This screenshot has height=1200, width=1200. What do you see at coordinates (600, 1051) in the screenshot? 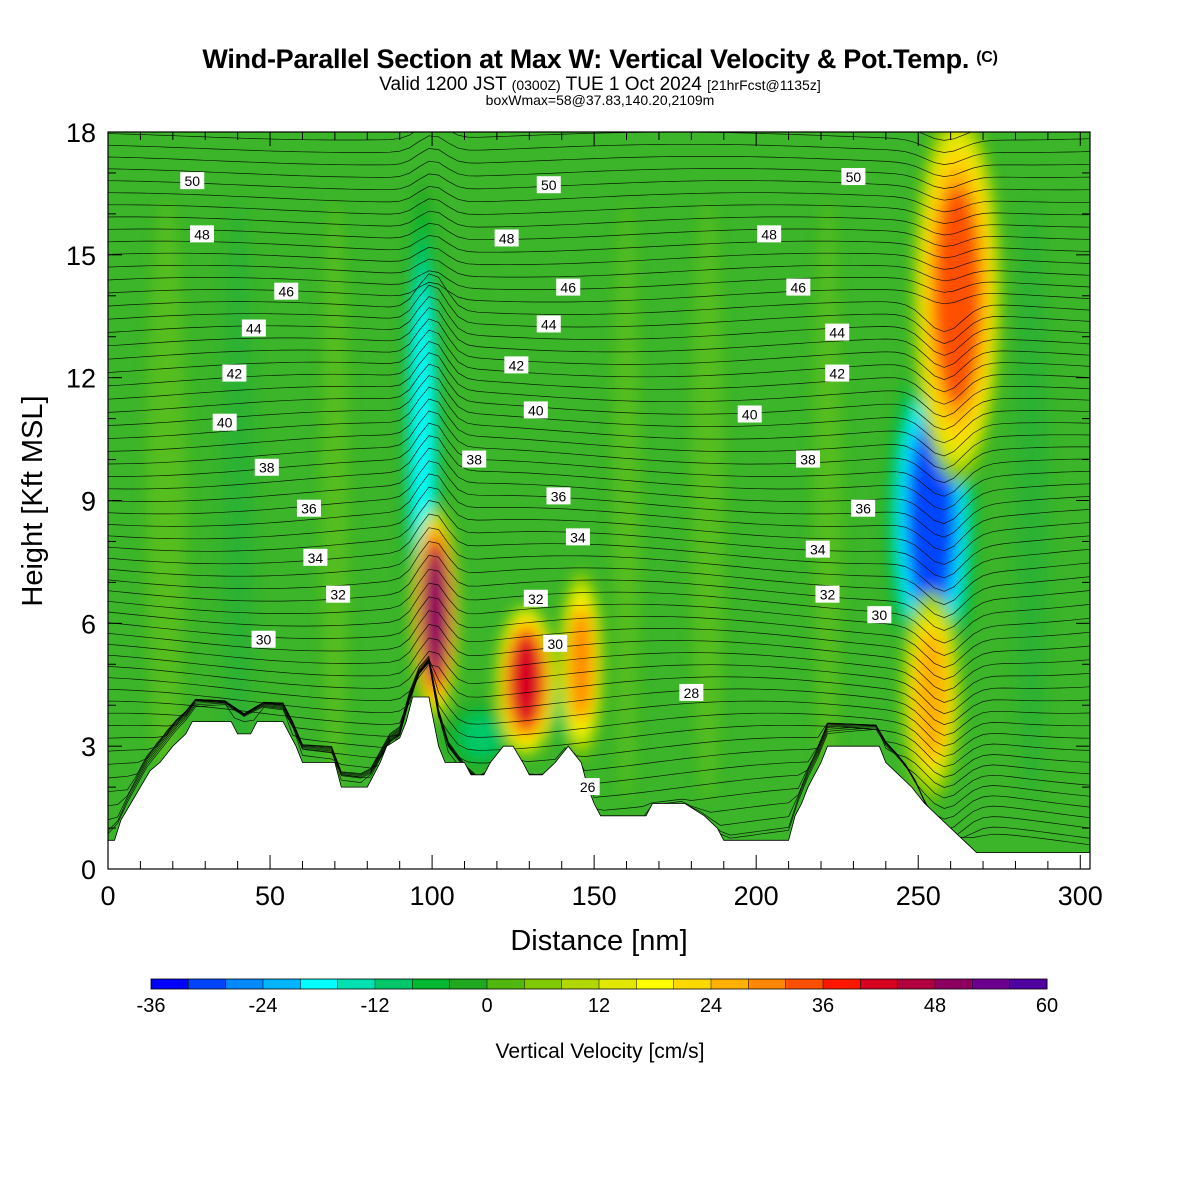
I see `colorbar-label: Vertical Velocity [cm/s]` at bounding box center [600, 1051].